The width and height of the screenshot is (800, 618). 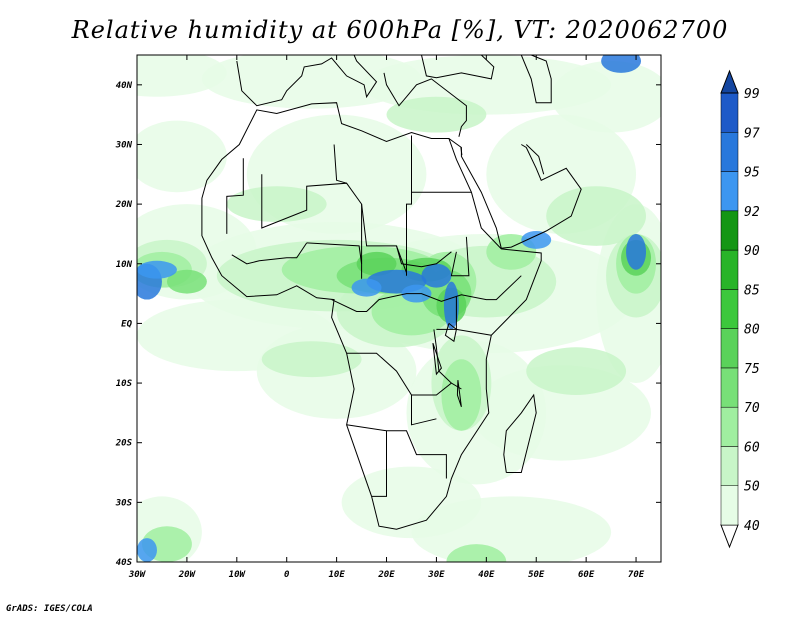 What do you see at coordinates (238, 575) in the screenshot?
I see `x-tick-label: 10W` at bounding box center [238, 575].